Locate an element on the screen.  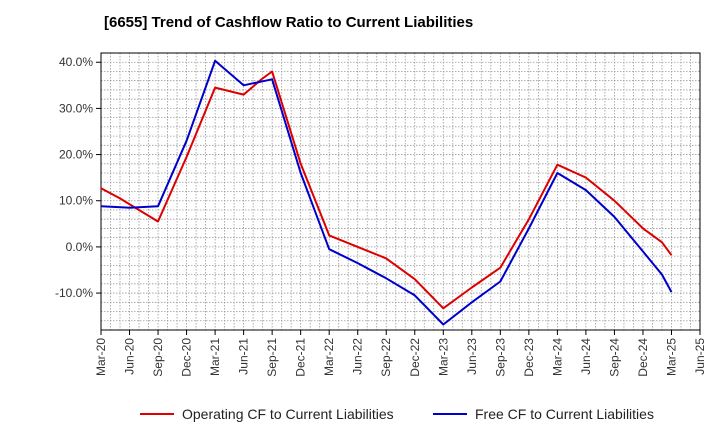
x-tick-label: Jun-23 is located at coordinates (472, 356).